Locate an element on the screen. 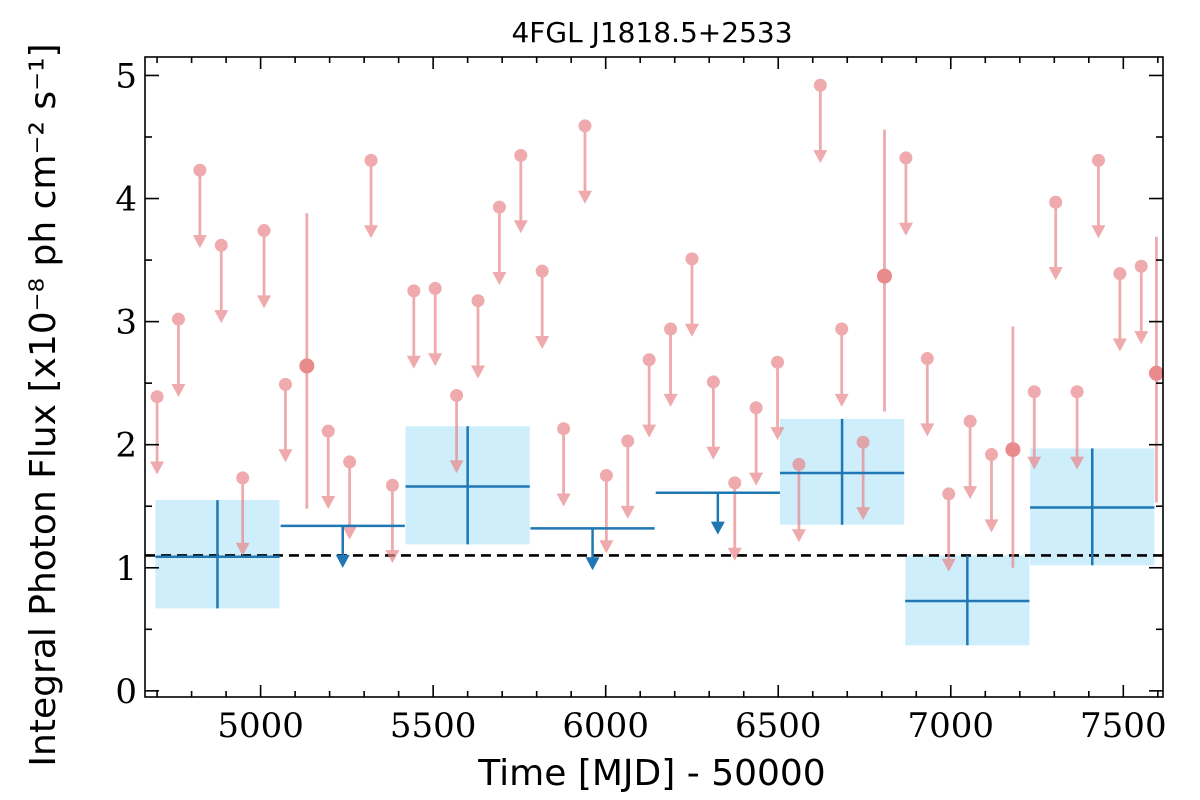  x-tick-label: 7500 is located at coordinates (1123, 726).